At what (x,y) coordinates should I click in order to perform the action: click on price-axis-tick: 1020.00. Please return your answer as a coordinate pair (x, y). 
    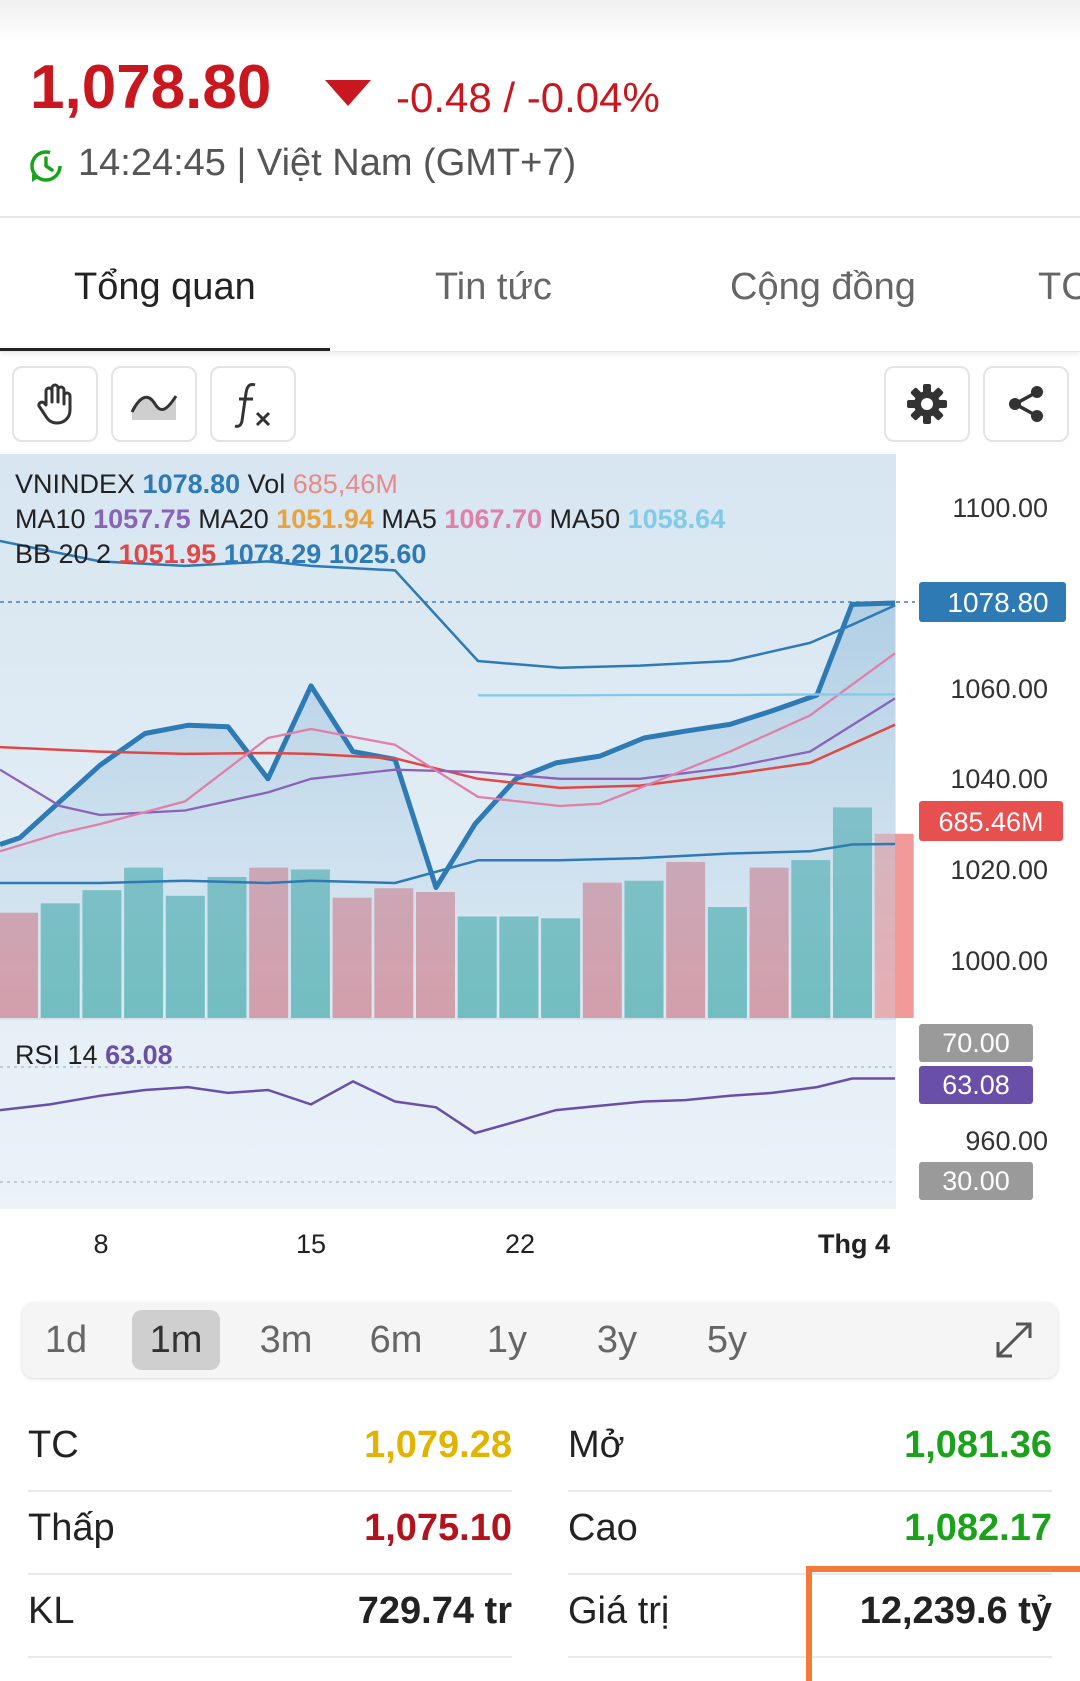
    Looking at the image, I should click on (999, 870).